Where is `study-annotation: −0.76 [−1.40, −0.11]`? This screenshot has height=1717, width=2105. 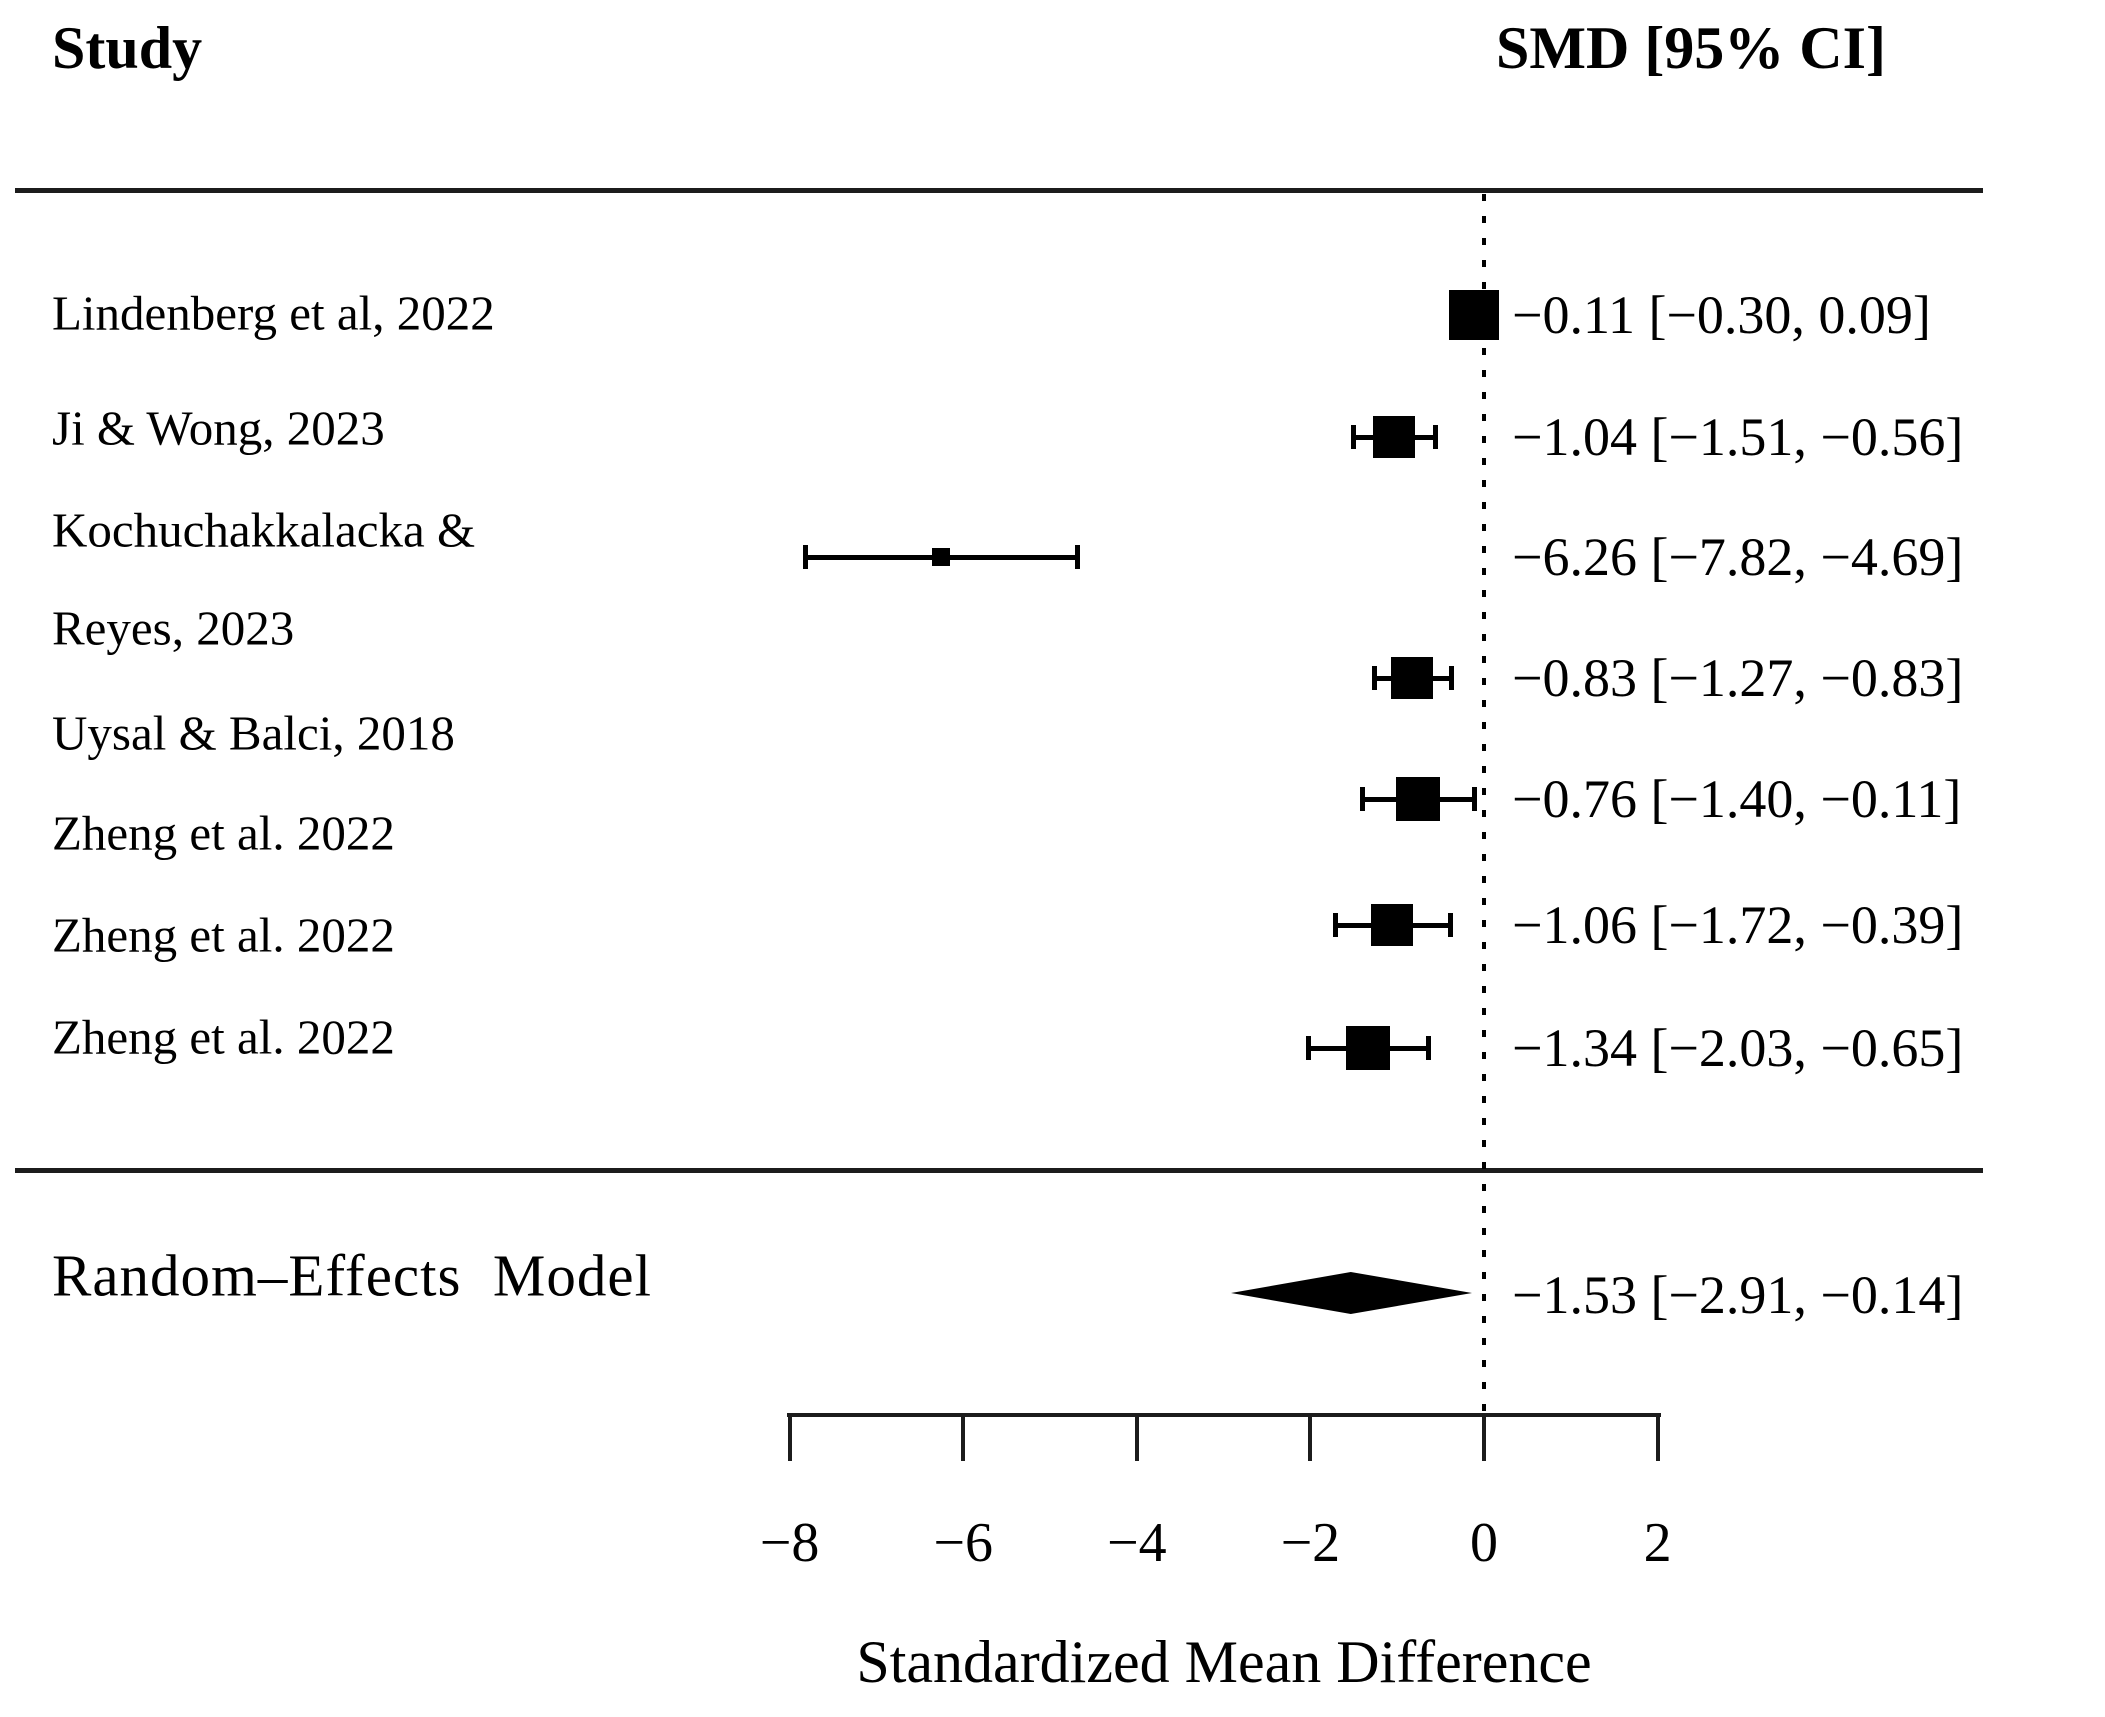 study-annotation: −0.76 [−1.40, −0.11] is located at coordinates (1737, 799).